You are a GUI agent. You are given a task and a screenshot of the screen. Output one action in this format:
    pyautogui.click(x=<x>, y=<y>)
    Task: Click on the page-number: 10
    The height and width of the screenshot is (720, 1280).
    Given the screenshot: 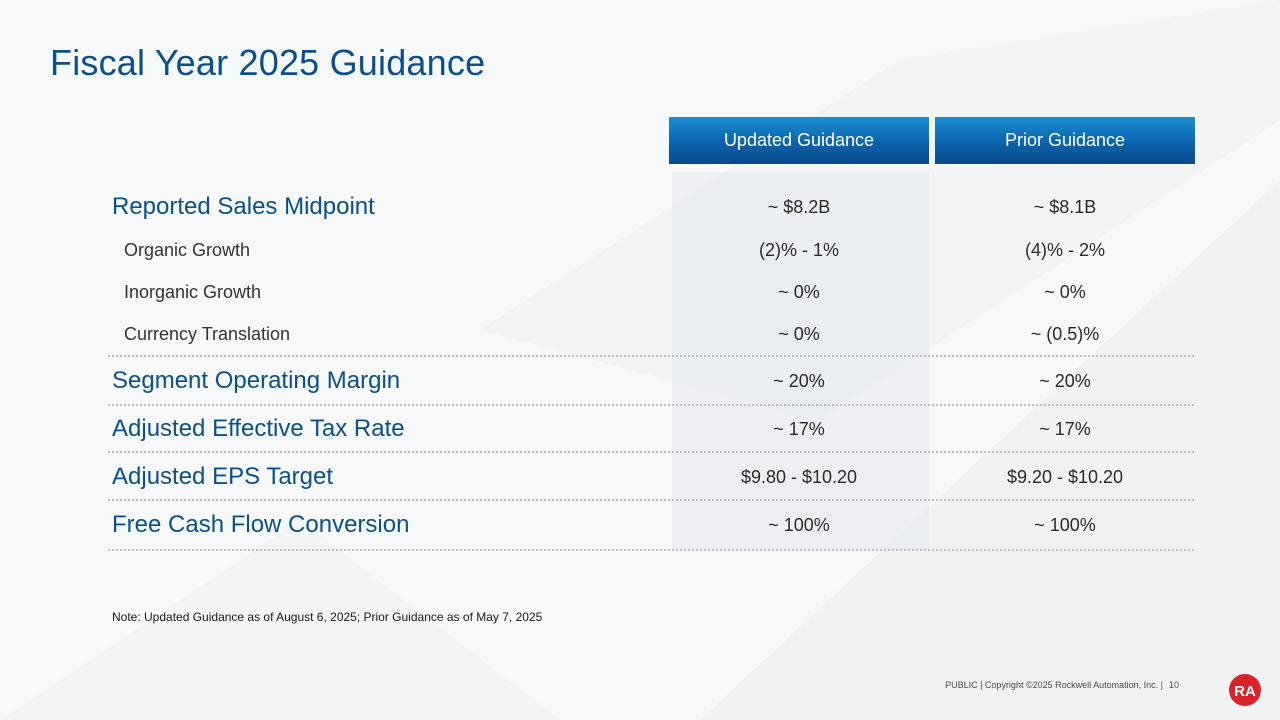 What is the action you would take?
    pyautogui.click(x=1174, y=685)
    